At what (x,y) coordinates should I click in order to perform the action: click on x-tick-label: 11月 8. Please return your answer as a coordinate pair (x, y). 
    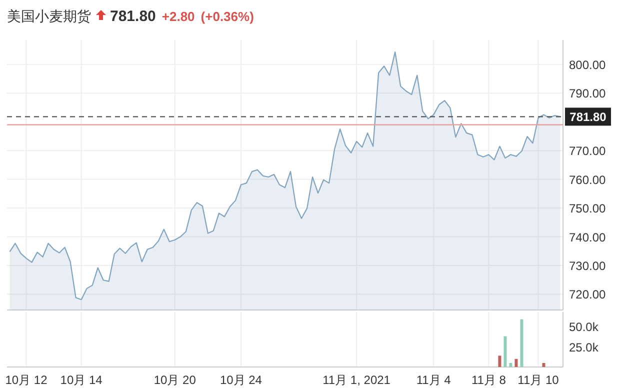
    Looking at the image, I should click on (488, 380).